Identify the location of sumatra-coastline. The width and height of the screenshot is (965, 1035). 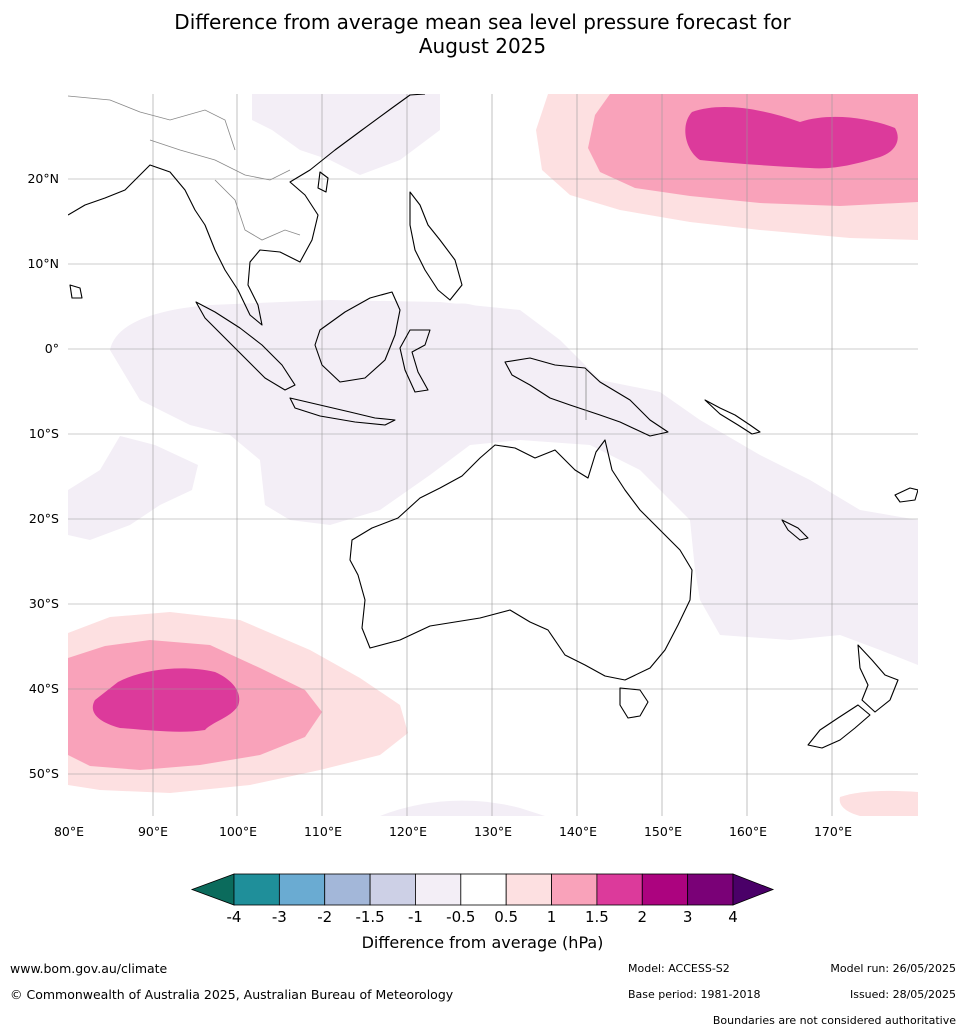
(245, 346).